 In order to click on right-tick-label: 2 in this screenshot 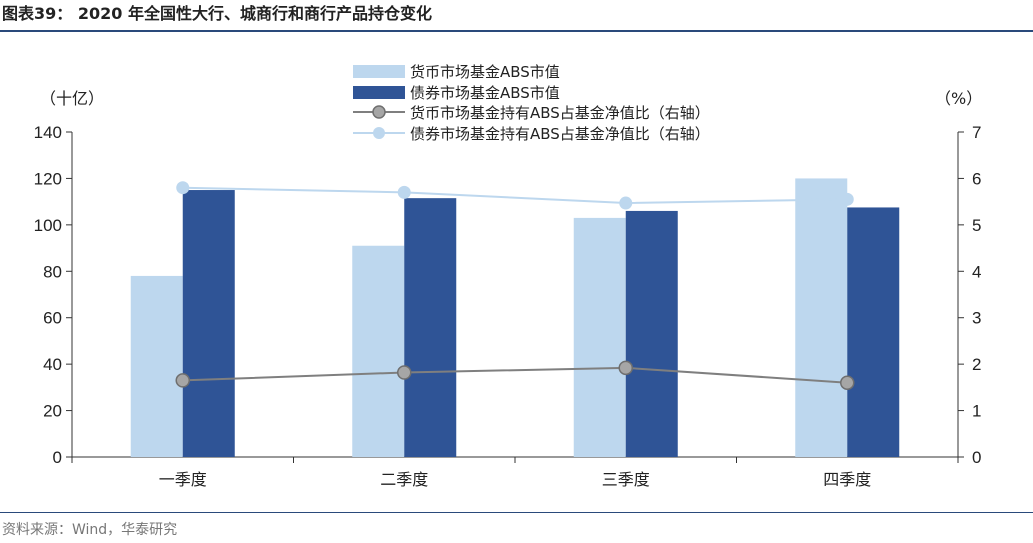, I will do `click(976, 364)`.